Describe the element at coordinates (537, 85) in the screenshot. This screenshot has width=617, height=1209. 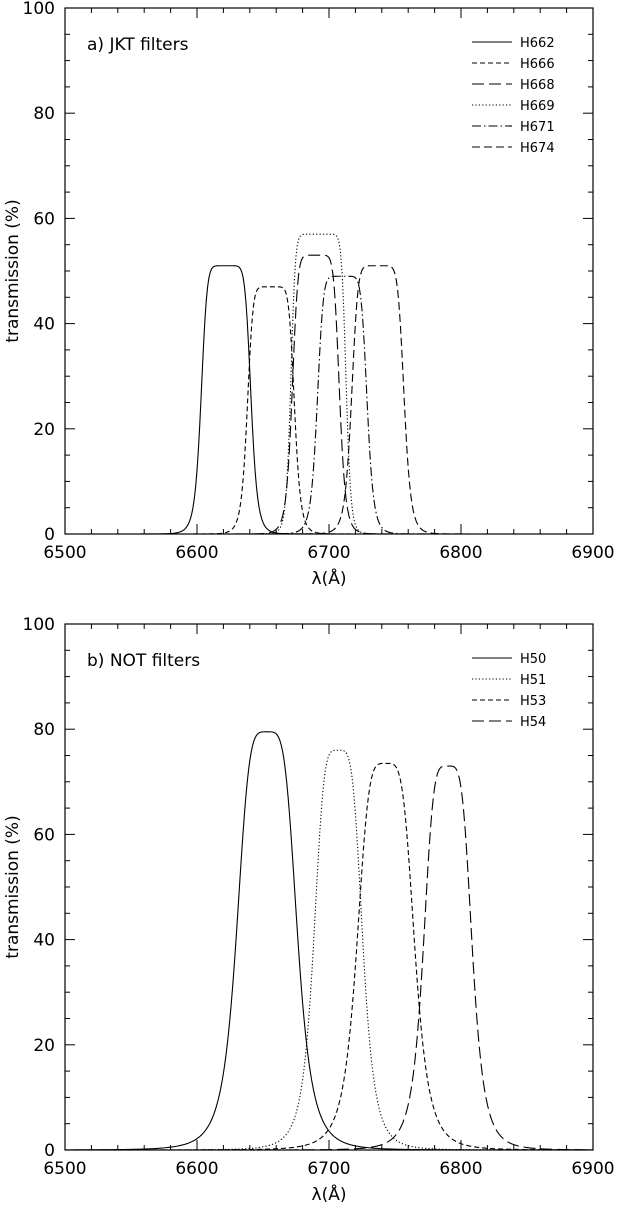
I see `legend-label: H668` at that location.